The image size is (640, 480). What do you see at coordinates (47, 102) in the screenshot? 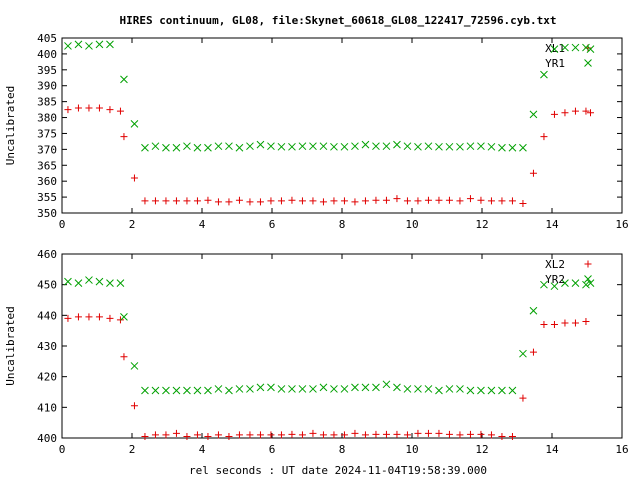
I see `y-tick-label: 385` at bounding box center [47, 102].